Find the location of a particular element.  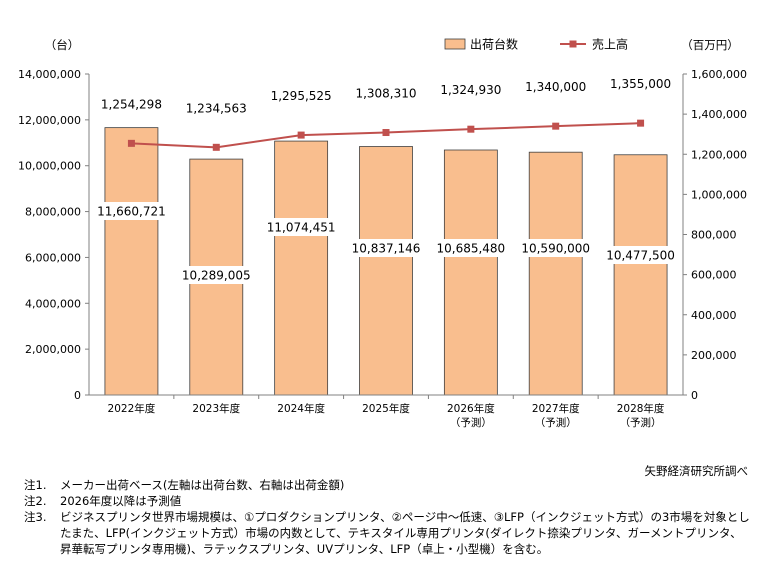

category-label: 2024年度 is located at coordinates (301, 408).